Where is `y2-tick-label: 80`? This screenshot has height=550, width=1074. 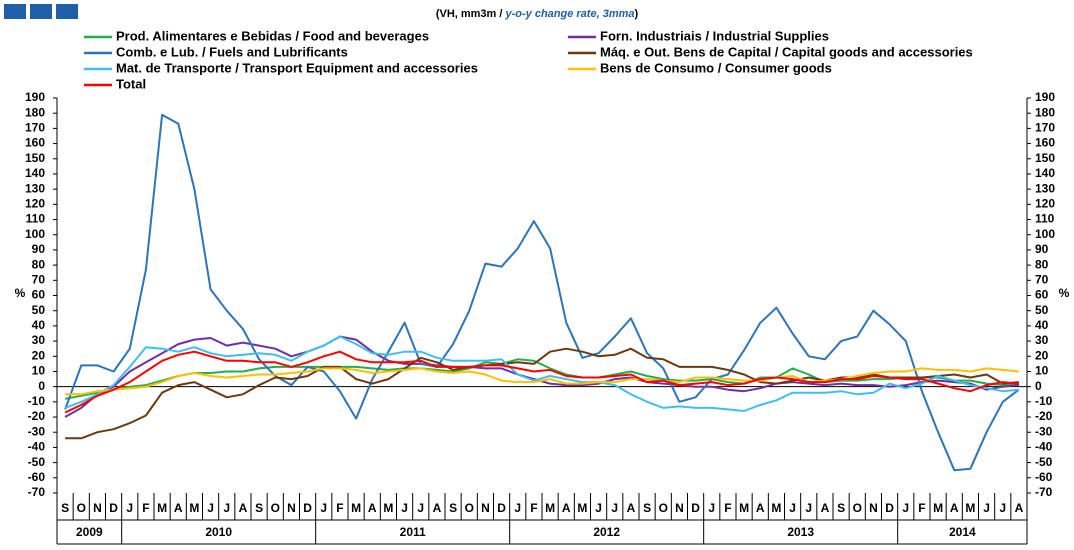 y2-tick-label: 80 is located at coordinates (1042, 264).